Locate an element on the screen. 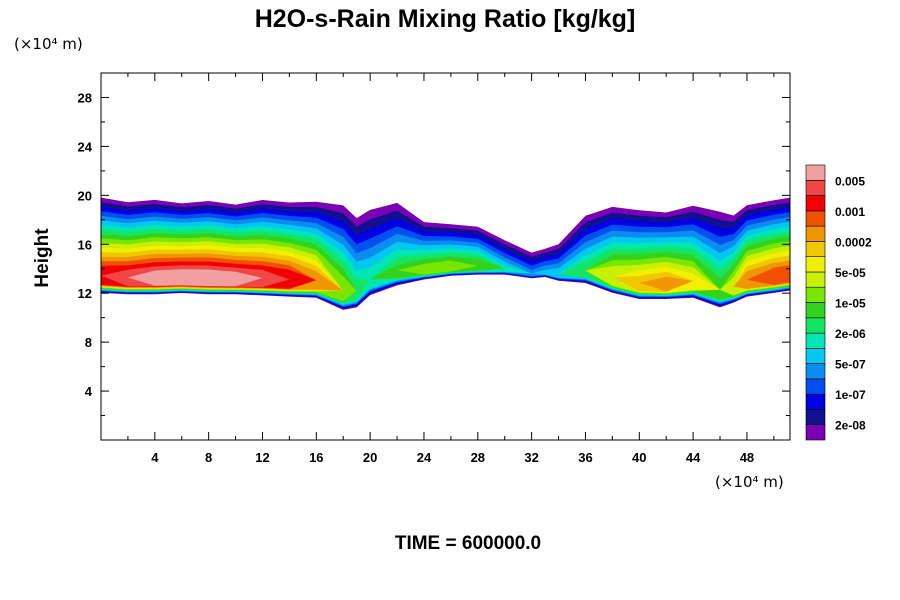 This screenshot has height=600, width=900. x-tick-label: 48 is located at coordinates (747, 457).